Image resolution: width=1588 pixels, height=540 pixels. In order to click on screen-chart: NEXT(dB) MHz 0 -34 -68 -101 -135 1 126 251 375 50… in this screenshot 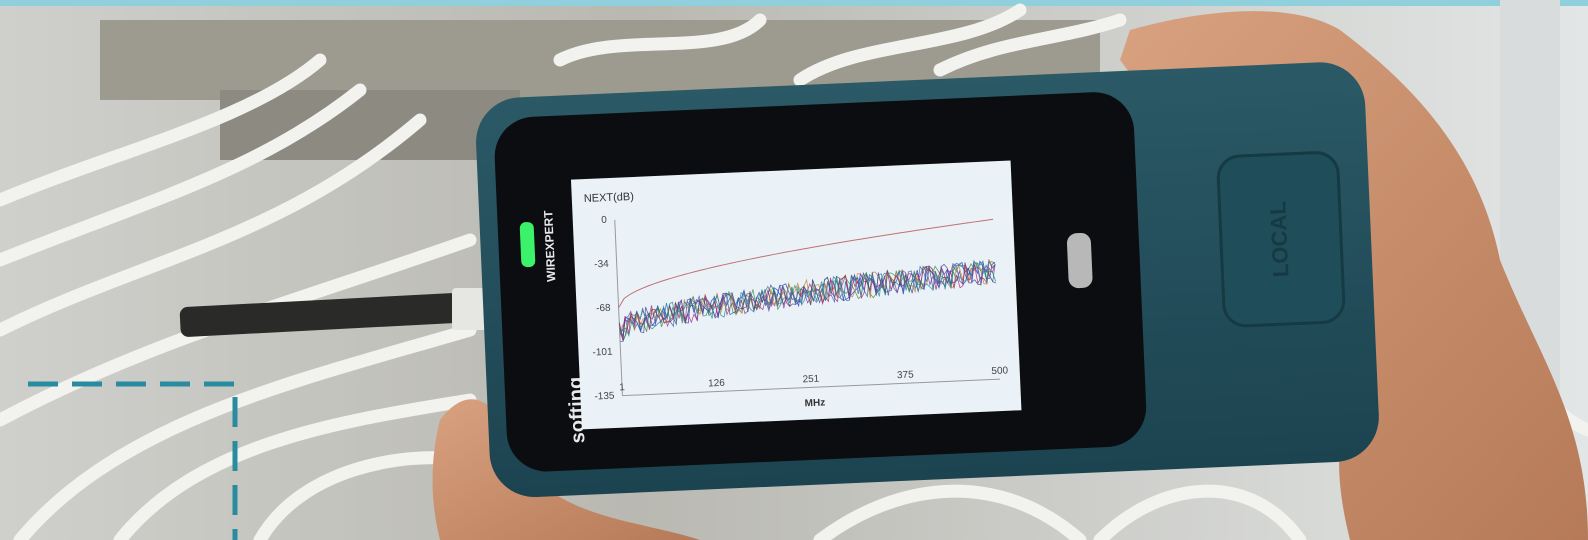, I will do `click(796, 295)`.